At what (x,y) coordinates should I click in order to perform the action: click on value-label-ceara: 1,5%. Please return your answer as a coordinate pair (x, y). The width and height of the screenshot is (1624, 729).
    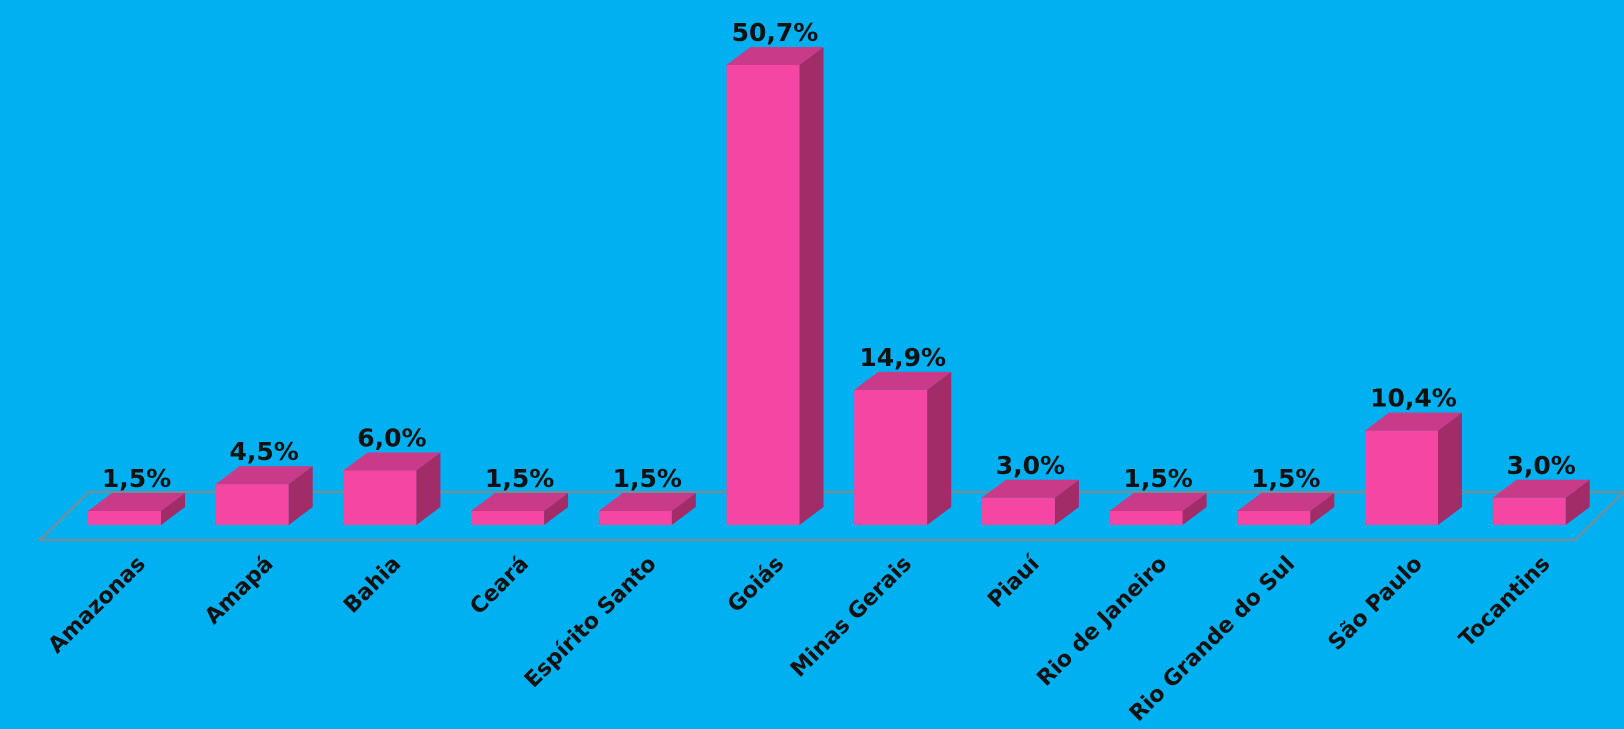
    Looking at the image, I should click on (519, 478).